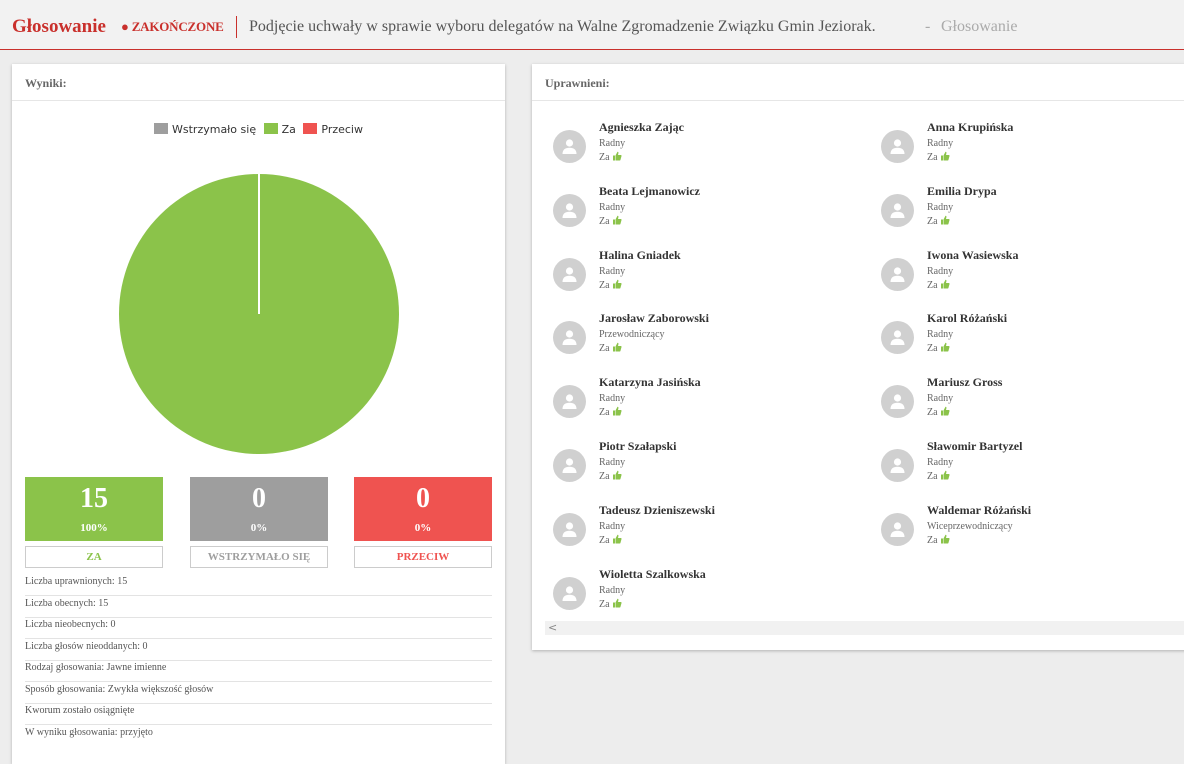 This screenshot has height=764, width=1184. Describe the element at coordinates (703, 339) in the screenshot. I see `voter-item: Jarosław Zaborowski Przewodniczący Za` at that location.